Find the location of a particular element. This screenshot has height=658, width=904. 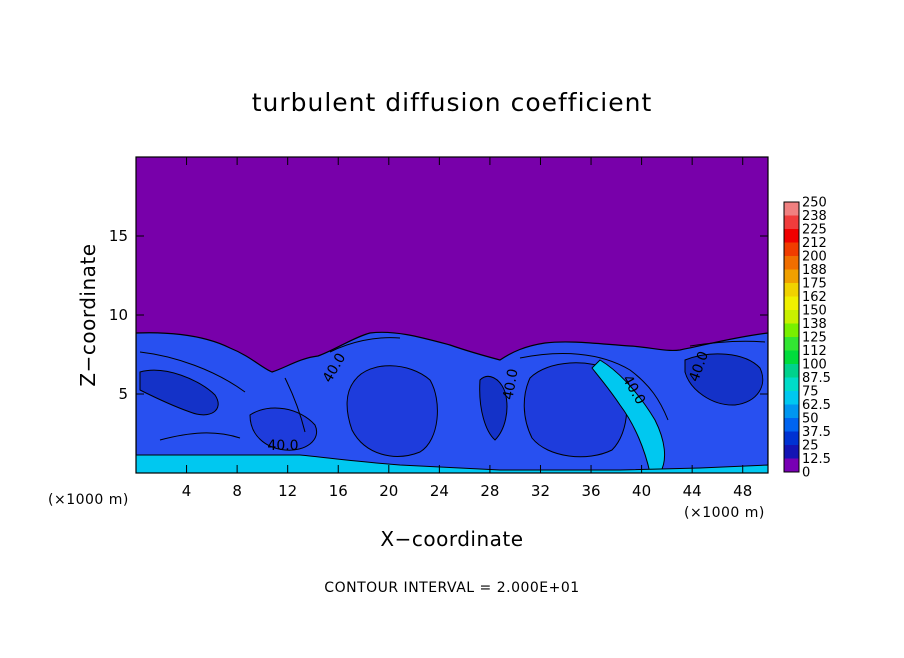

colorbar-label: 150 is located at coordinates (814, 311).